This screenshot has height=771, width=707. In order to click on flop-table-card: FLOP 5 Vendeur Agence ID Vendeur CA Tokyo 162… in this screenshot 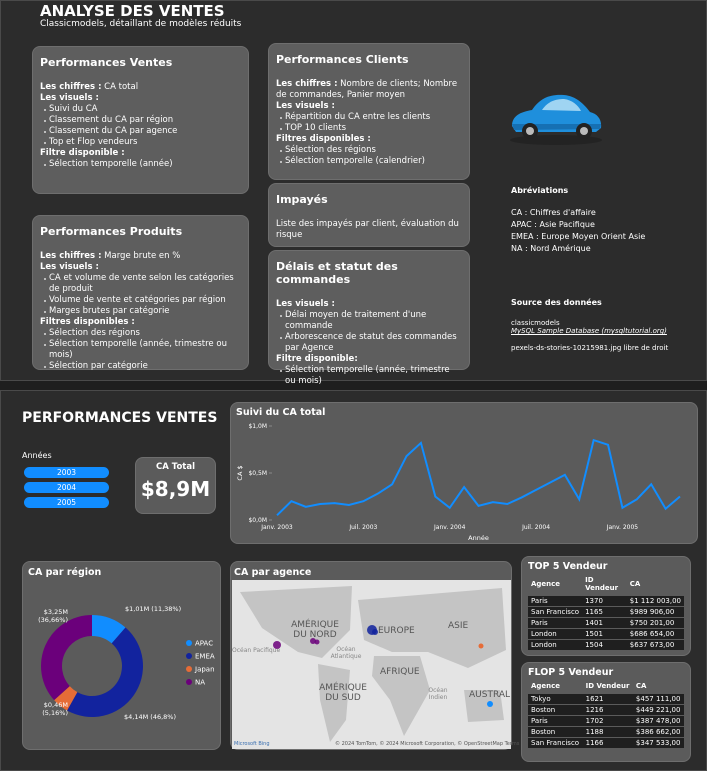, I will do `click(606, 712)`.